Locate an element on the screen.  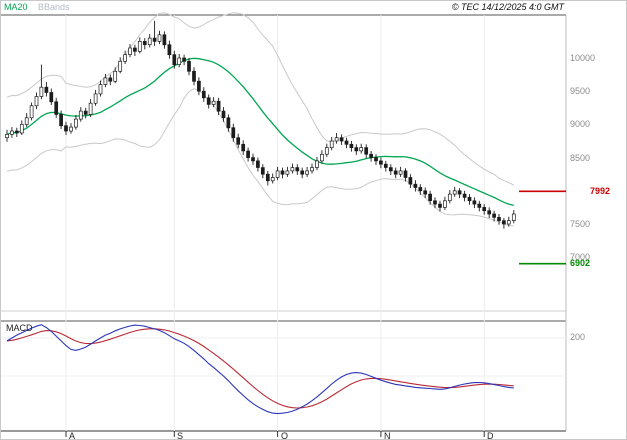
macd-label: MACD is located at coordinates (19, 328).